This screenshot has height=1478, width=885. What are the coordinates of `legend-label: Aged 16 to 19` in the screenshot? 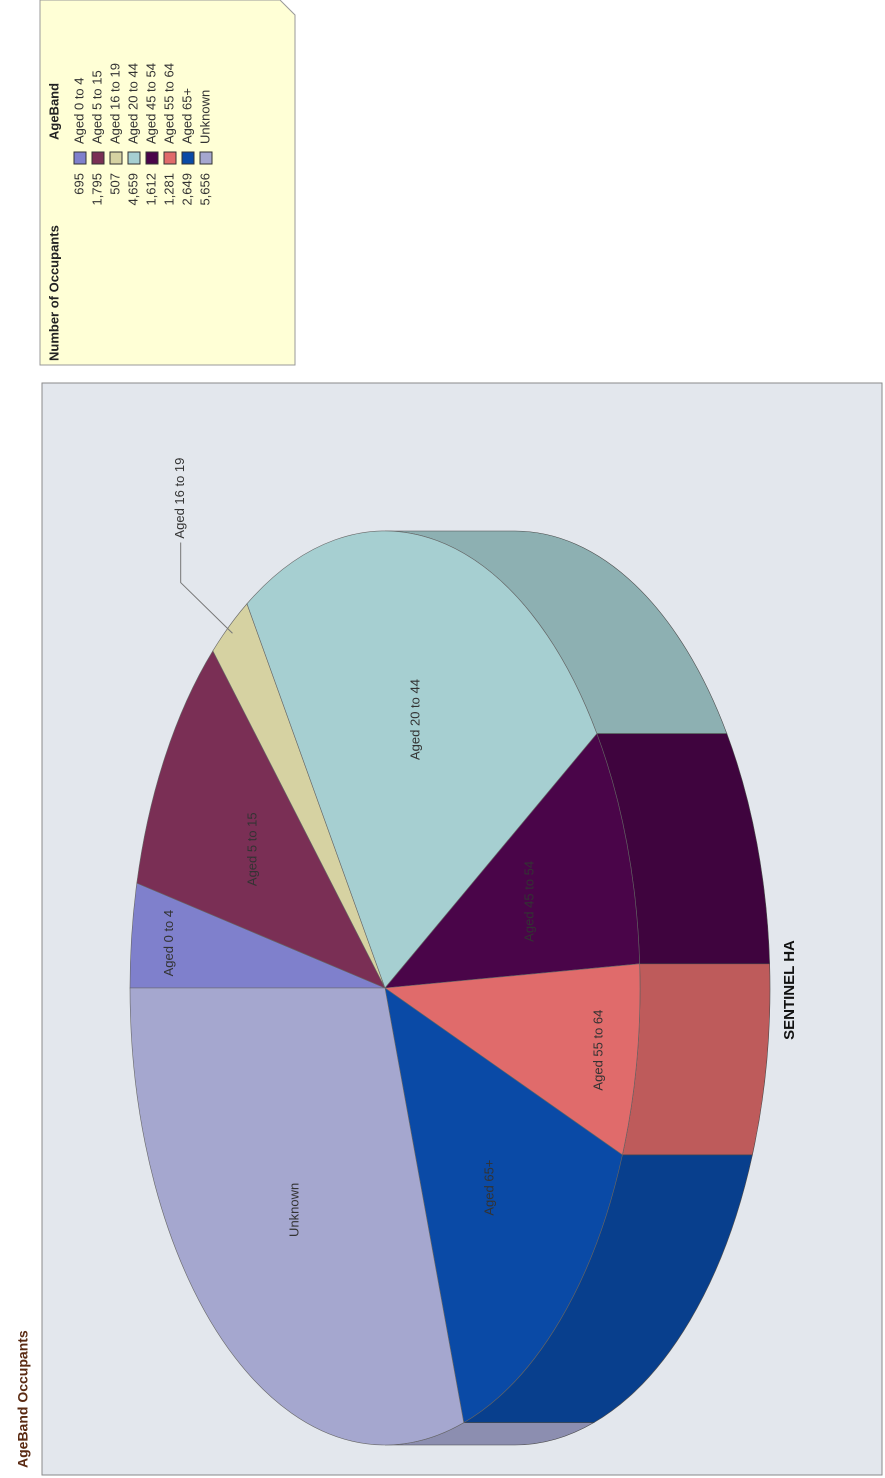 It's located at (114, 103).